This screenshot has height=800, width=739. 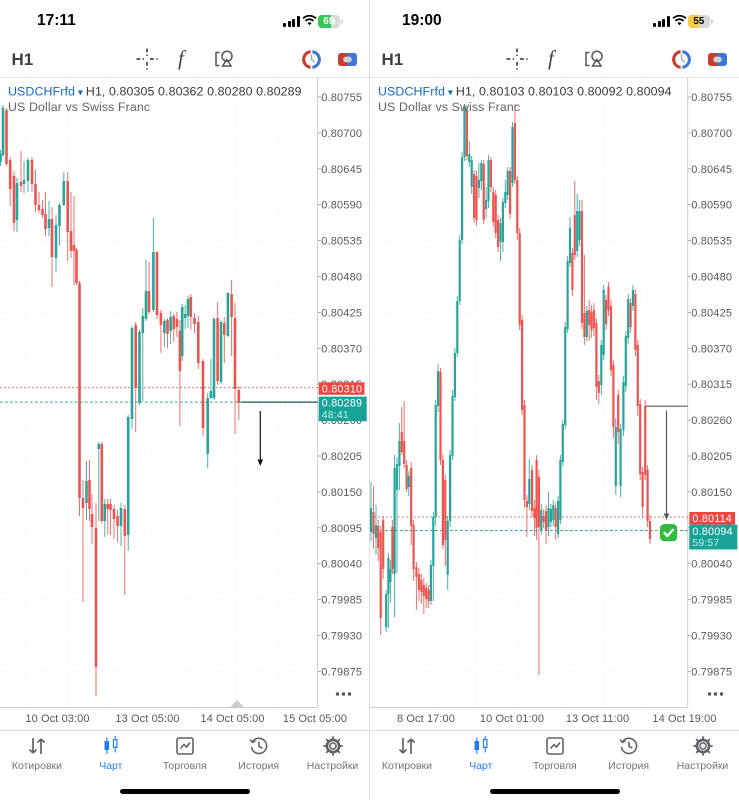 I want to click on svg-text: 13 Oct 11:00, so click(x=597, y=719).